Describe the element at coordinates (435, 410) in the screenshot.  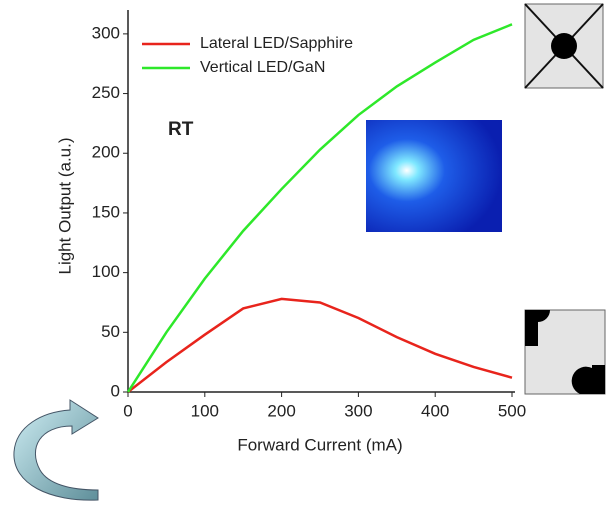
I see `x-tick-label: 400` at that location.